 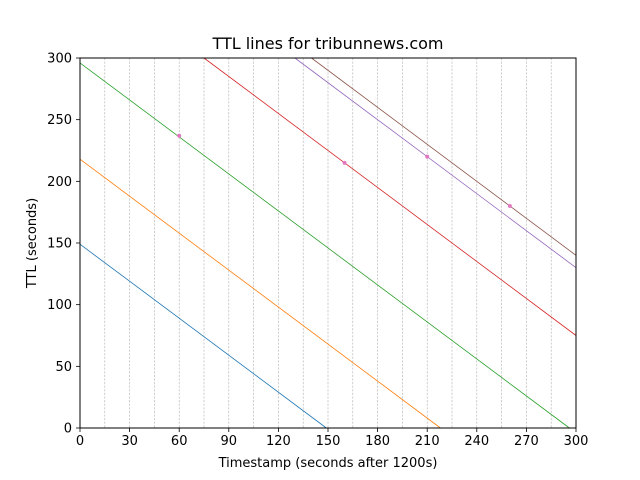 I want to click on y-tick-label-5: 250, so click(x=59, y=120).